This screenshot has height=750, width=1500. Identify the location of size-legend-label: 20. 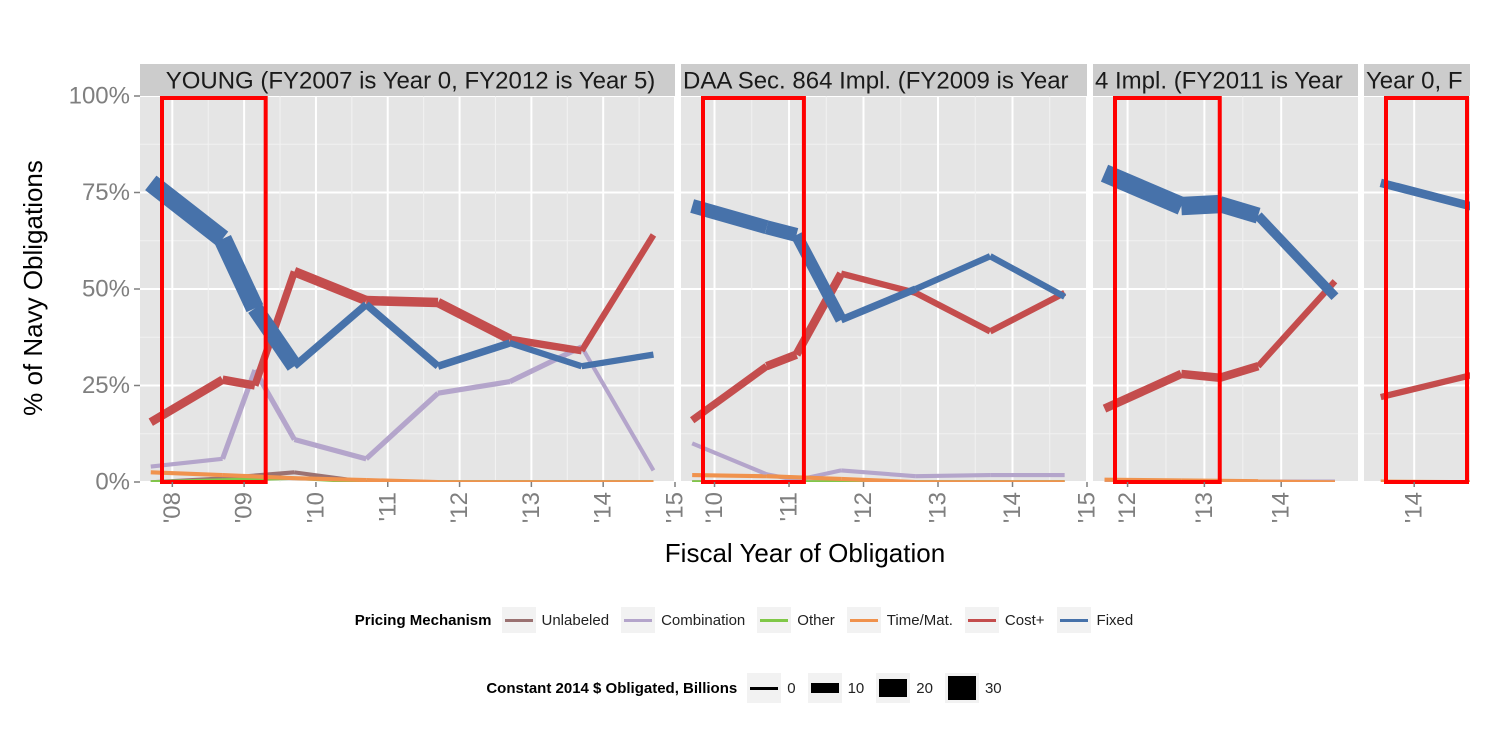
(924, 688).